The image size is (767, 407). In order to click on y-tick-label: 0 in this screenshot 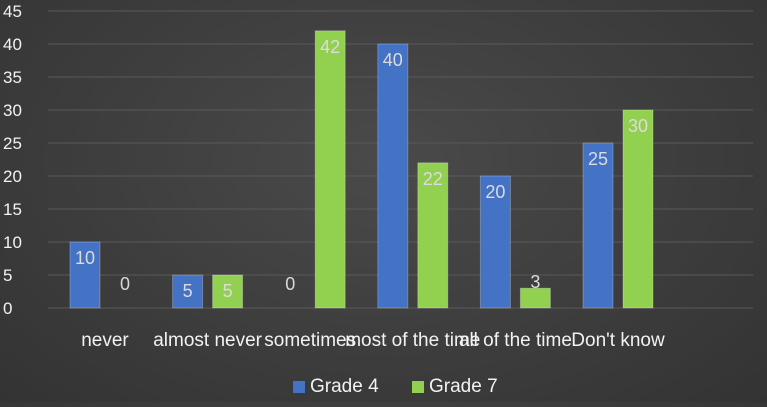, I will do `click(7, 308)`.